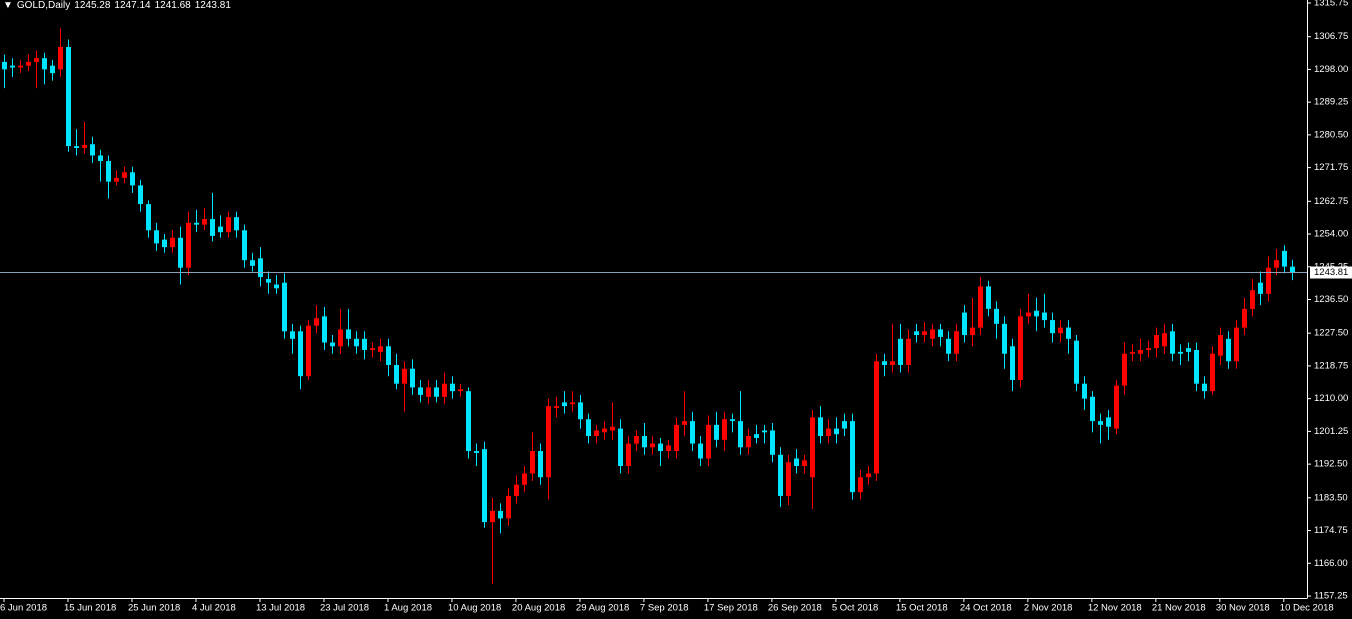  Describe the element at coordinates (1331, 272) in the screenshot. I see `current-price-box` at that location.